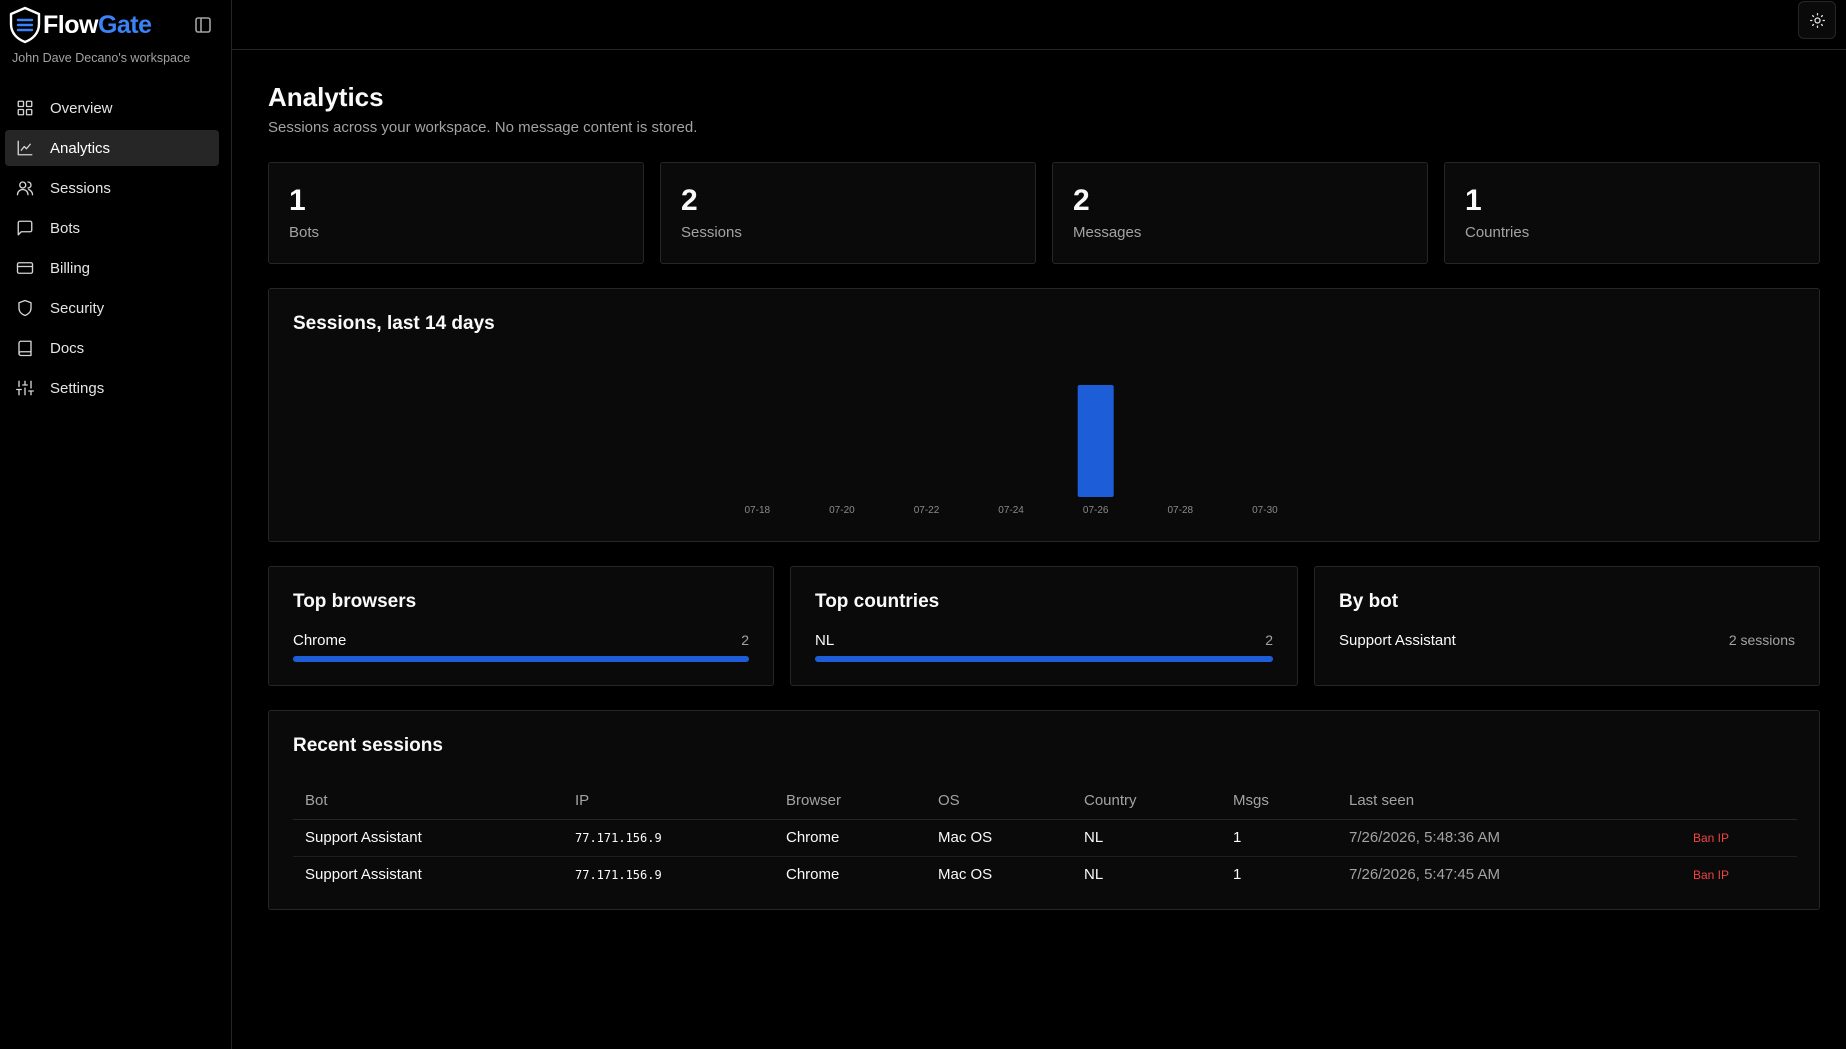 This screenshot has height=1049, width=1846. I want to click on stat-card-sessions: 2 Sessions, so click(848, 213).